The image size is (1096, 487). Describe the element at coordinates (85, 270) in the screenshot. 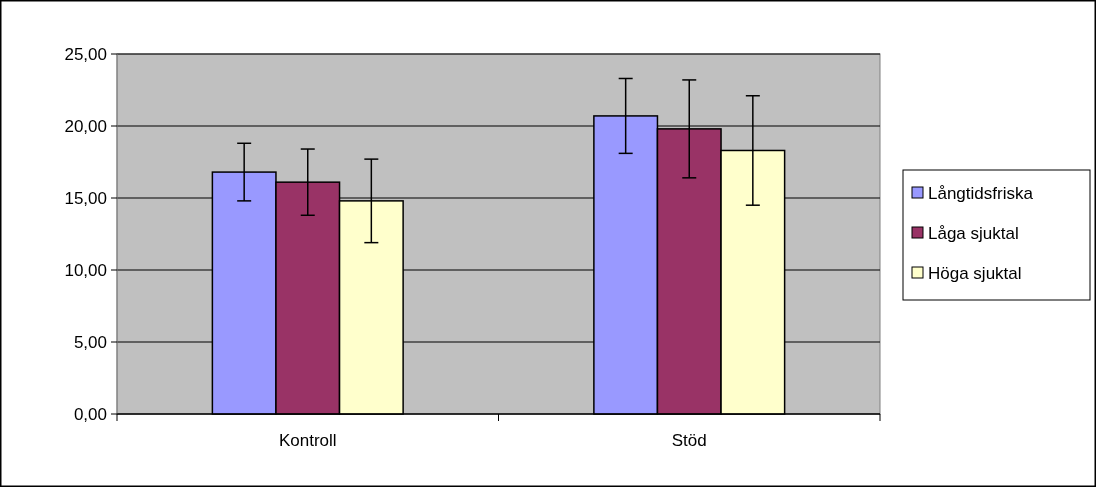

I see `y-tick-label: 10,00` at that location.